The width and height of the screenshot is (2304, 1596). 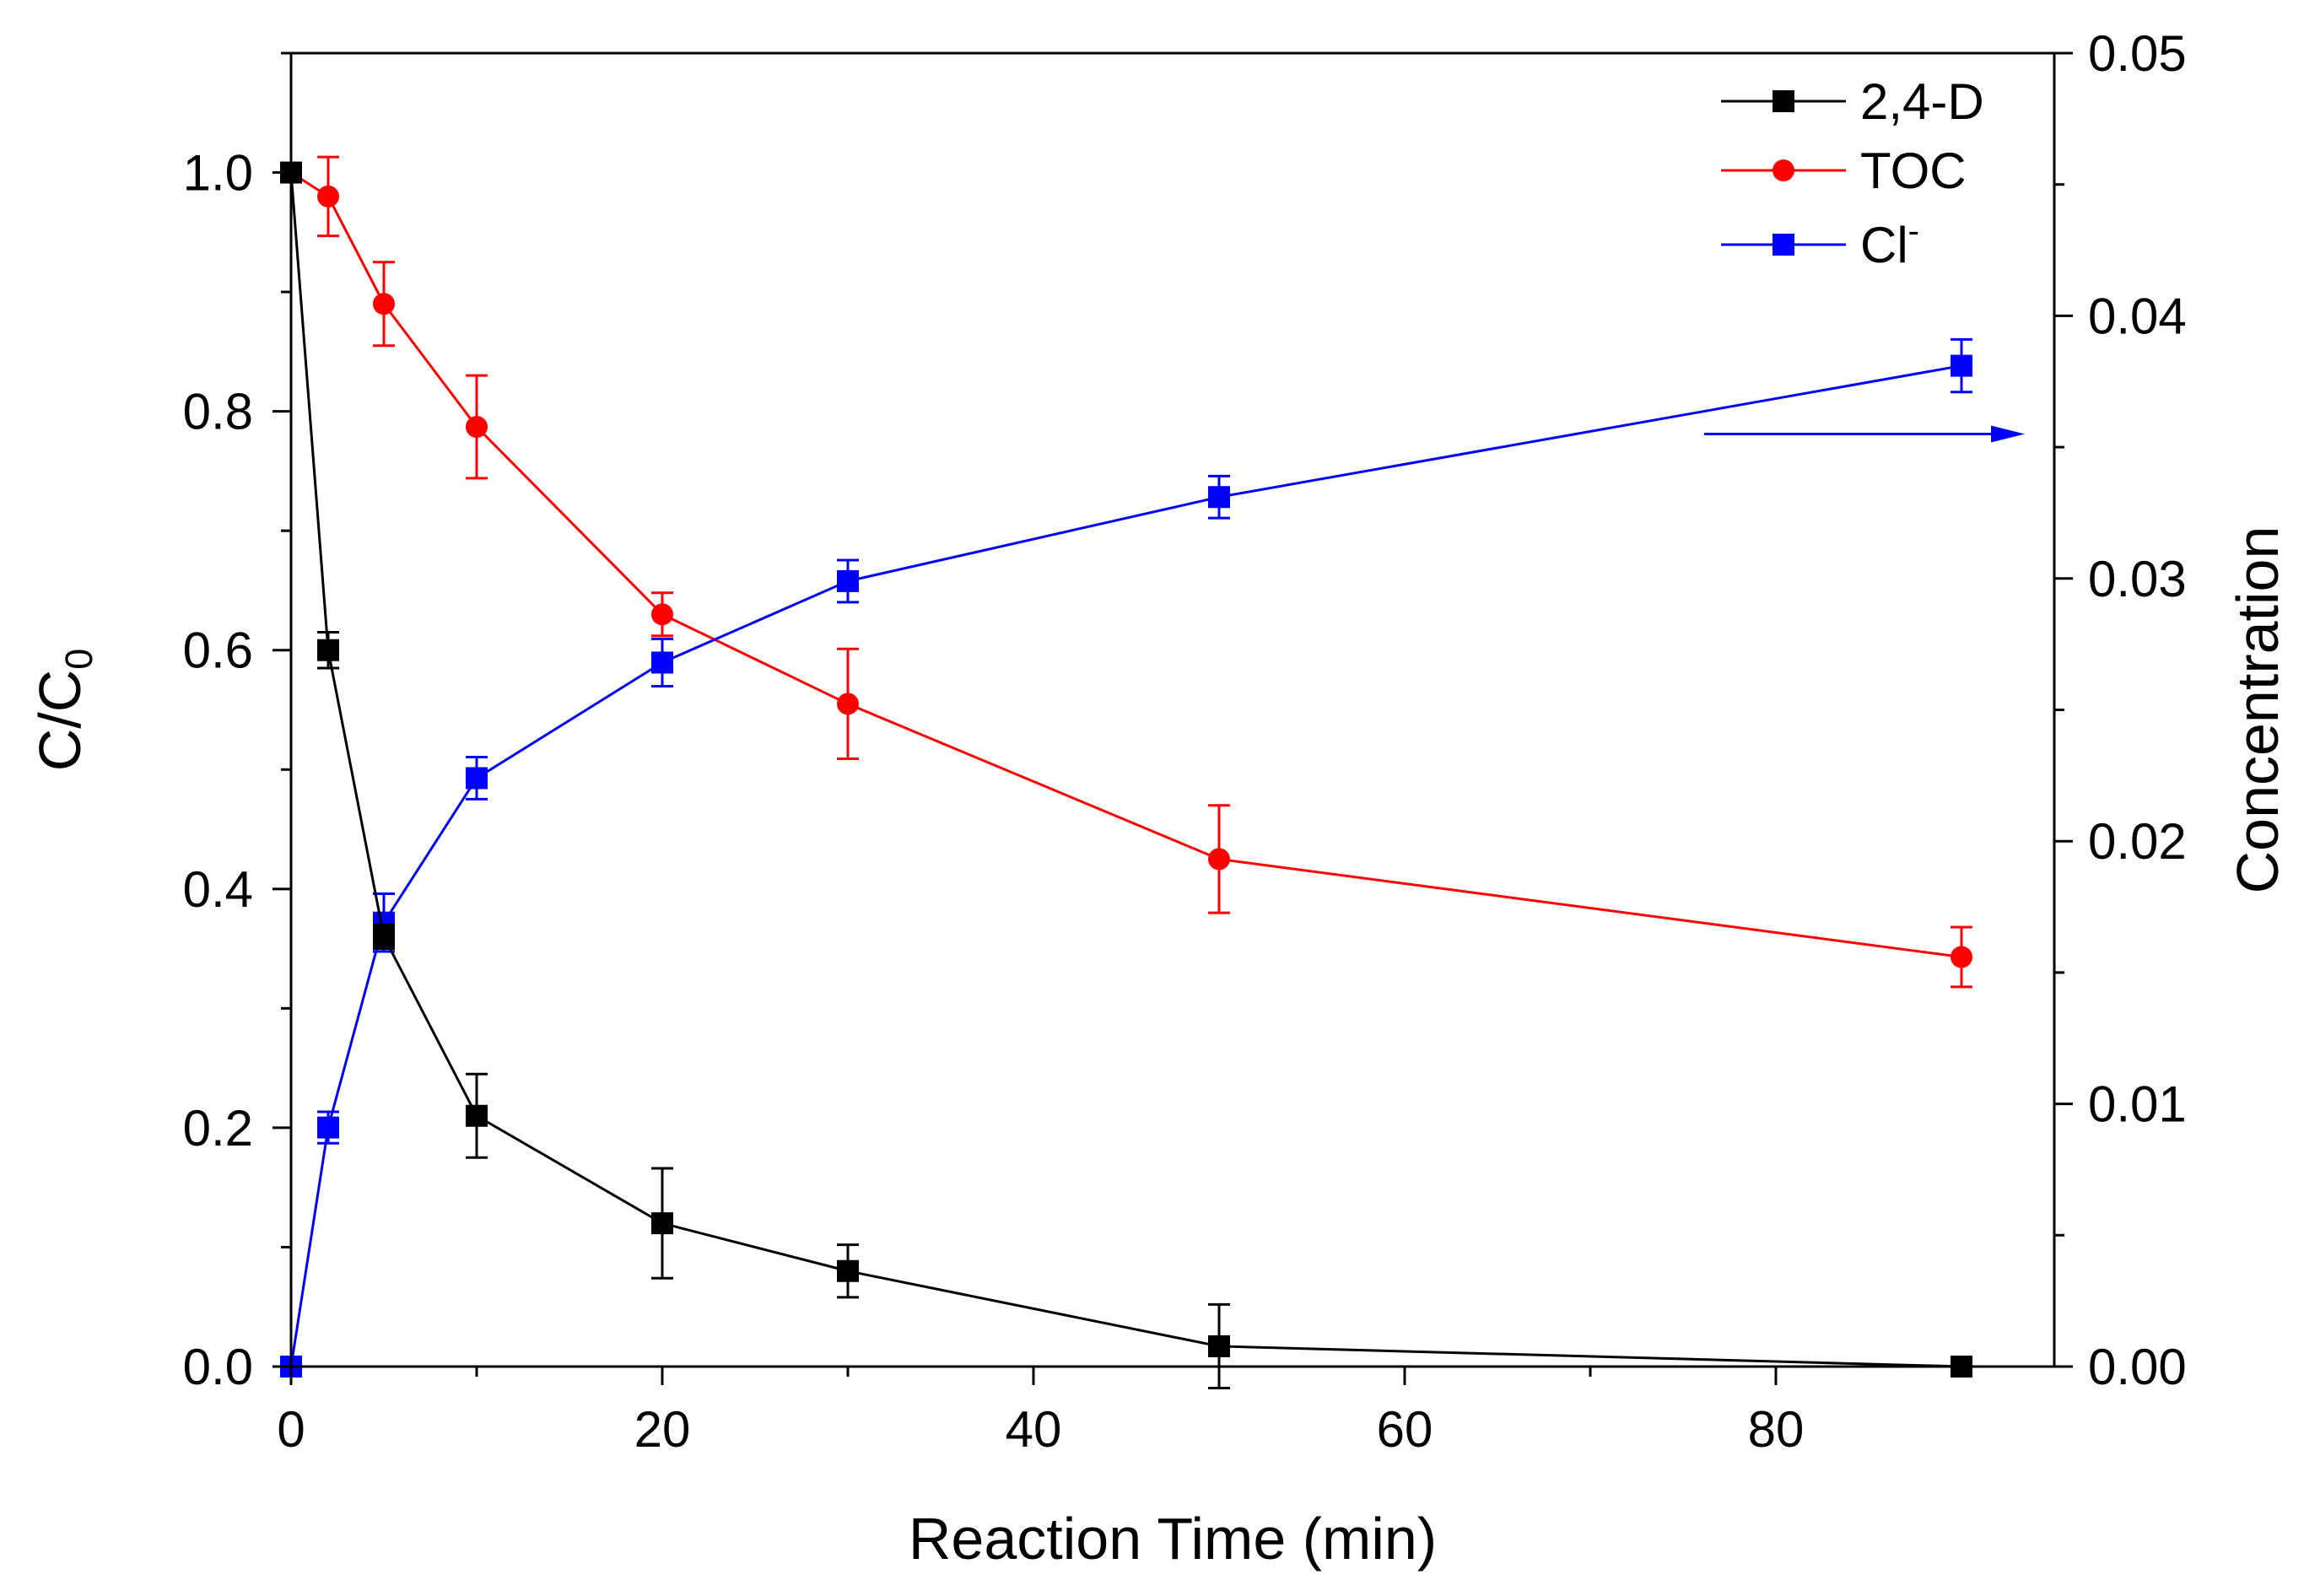 I want to click on y-tick-label: 0.8, so click(x=218, y=412).